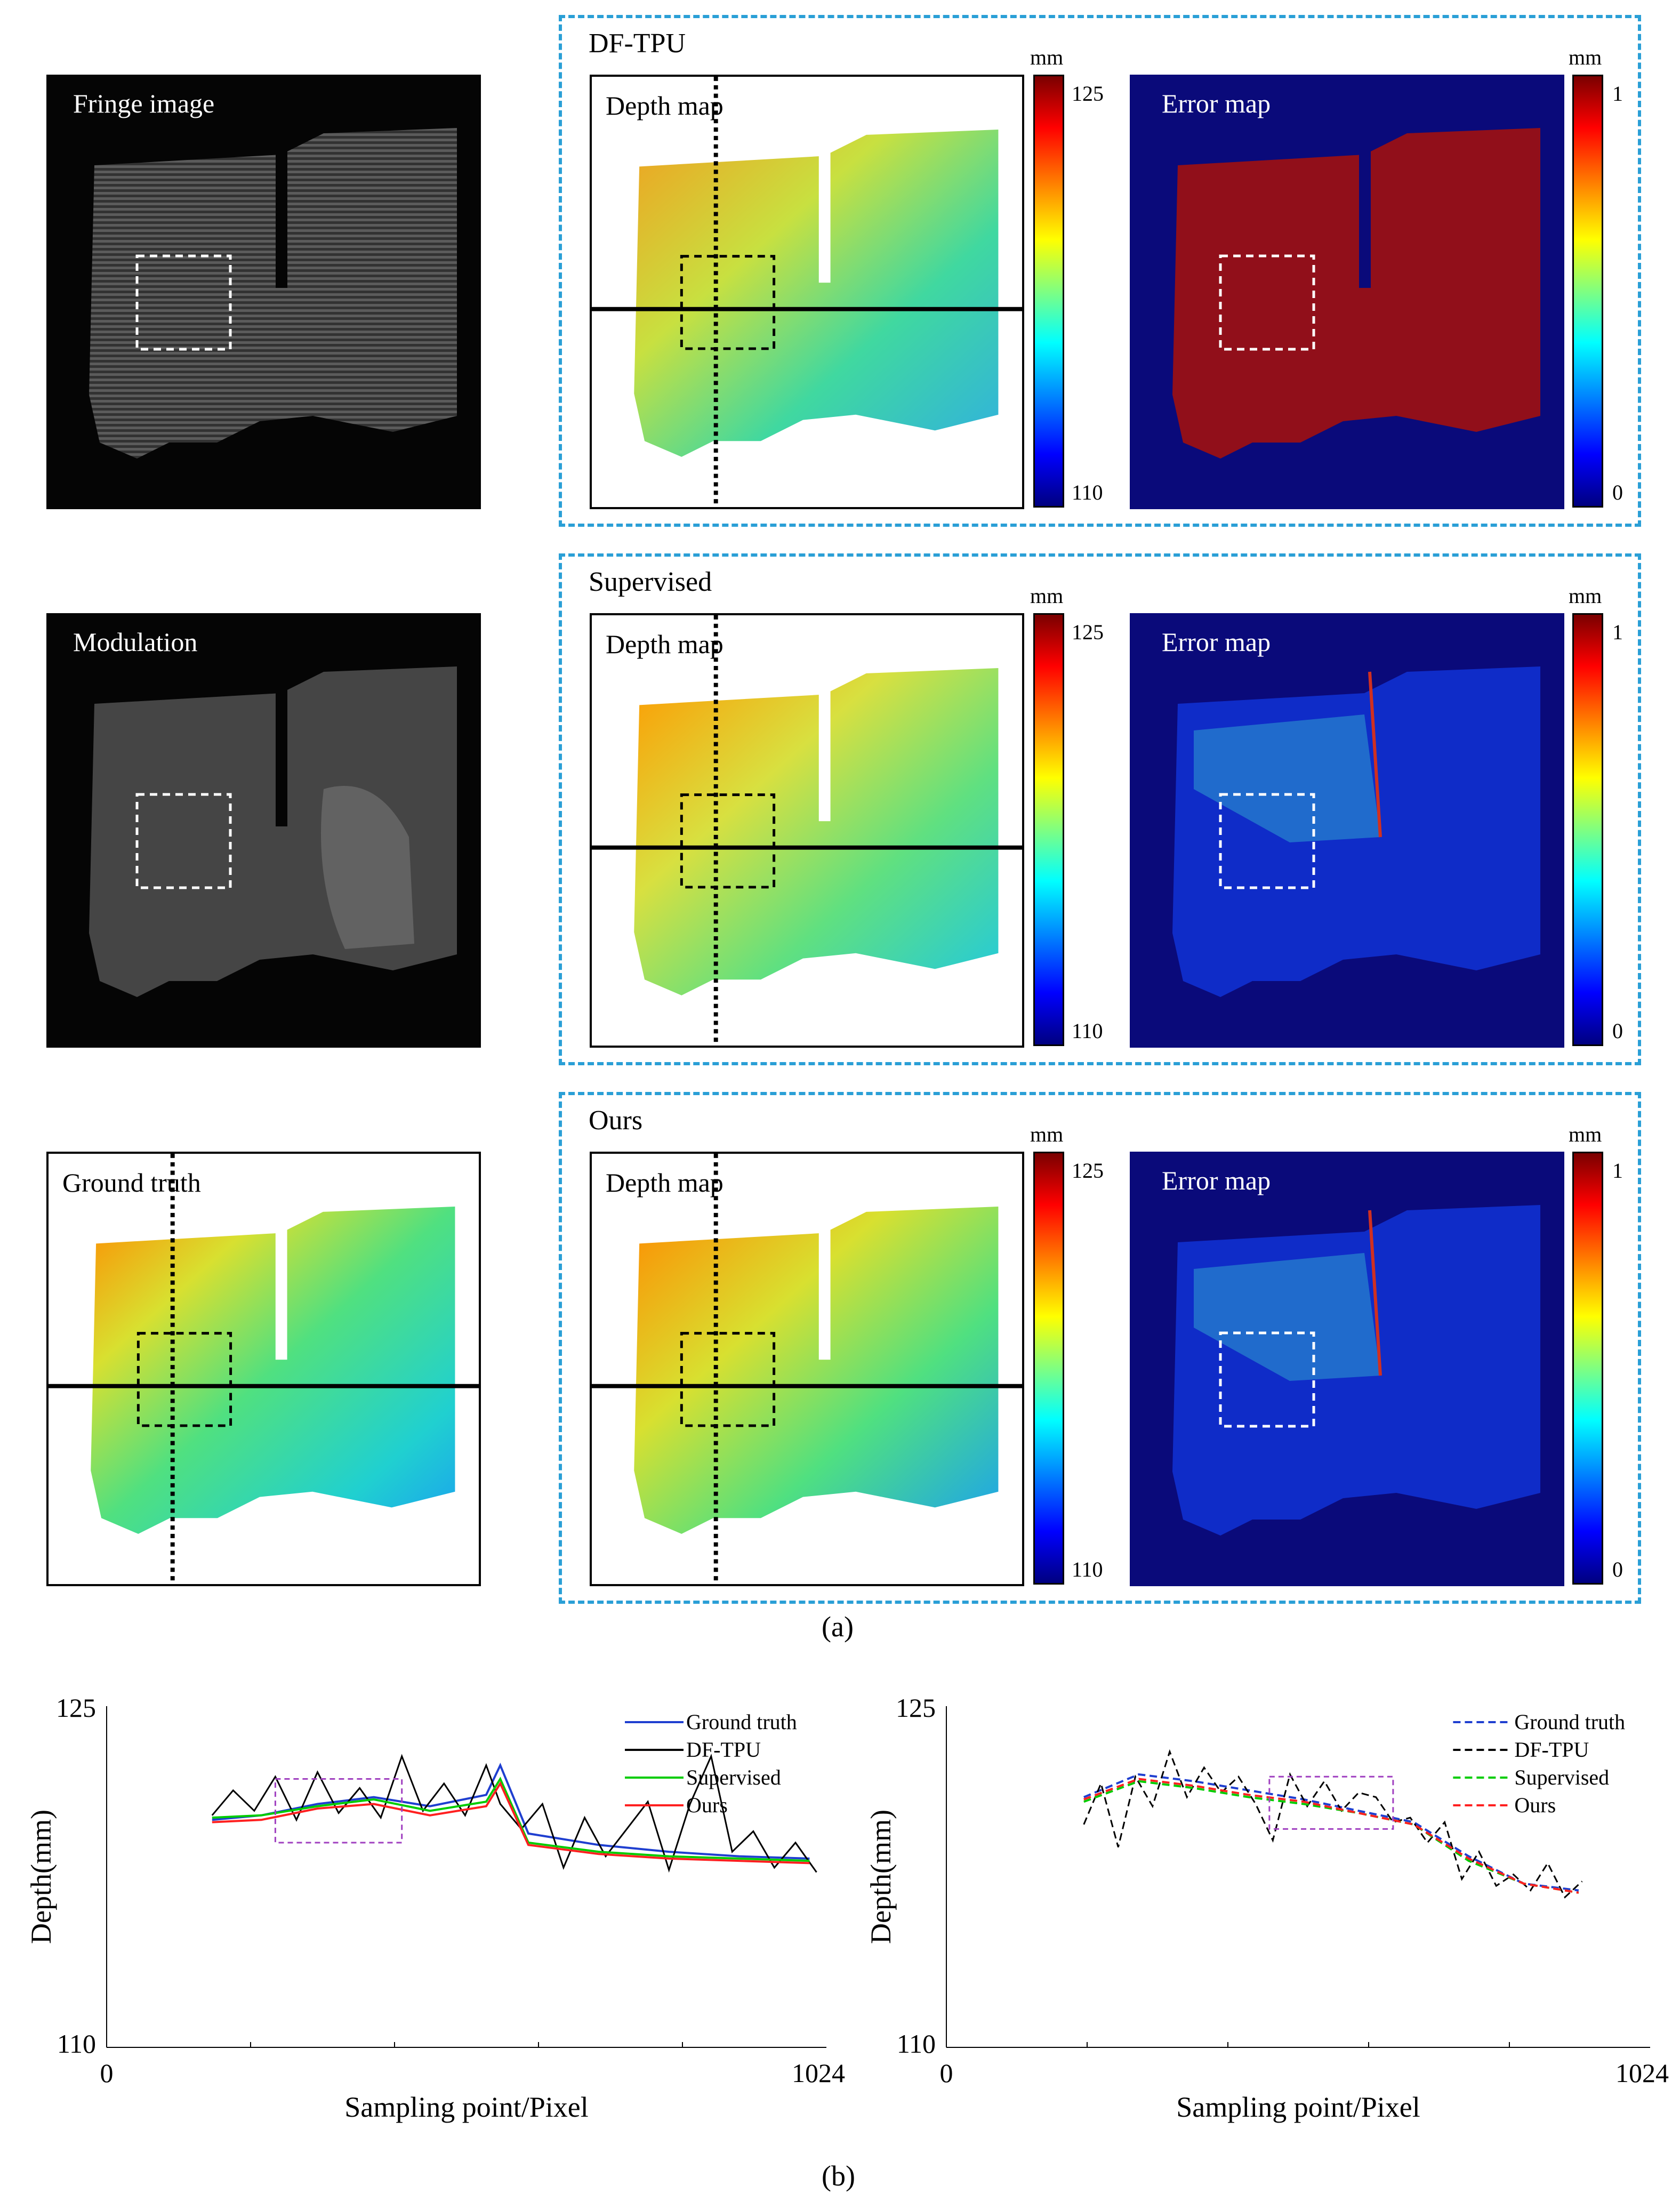 This screenshot has height=2202, width=1680. Describe the element at coordinates (637, 43) in the screenshot. I see `group-title: DF-TPU` at that location.